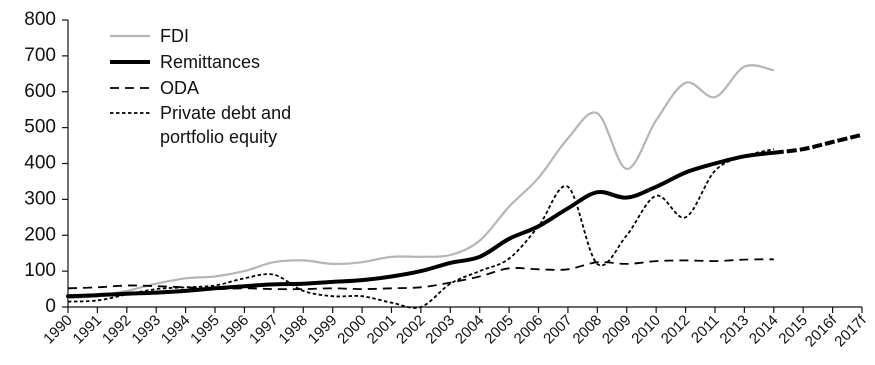 Image resolution: width=875 pixels, height=365 pixels. Describe the element at coordinates (818, 143) in the screenshot. I see `series-line-remittances-forecast` at that location.